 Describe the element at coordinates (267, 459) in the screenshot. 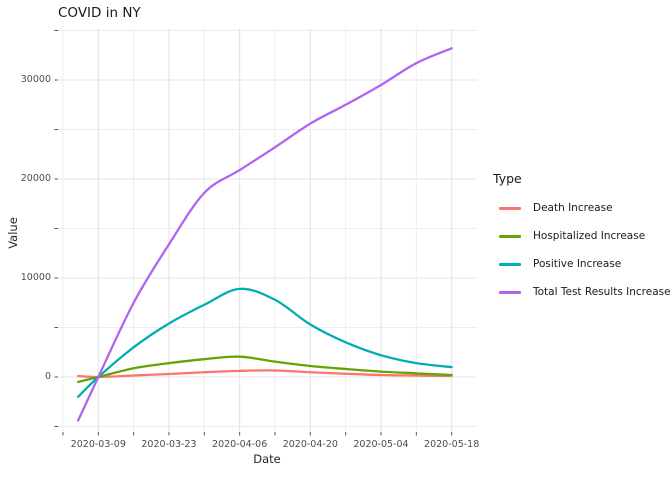

I see `x-axis-title: Date` at that location.